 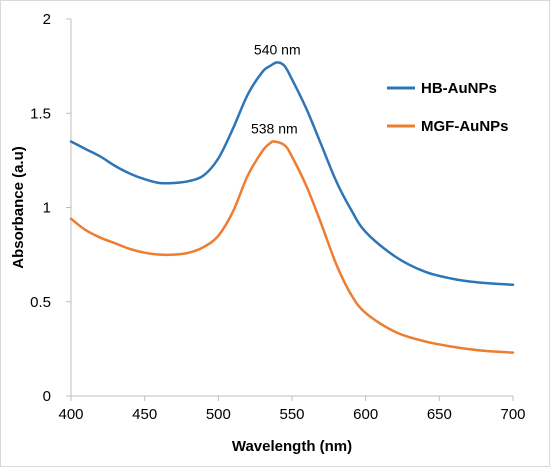 What do you see at coordinates (47, 208) in the screenshot?
I see `y-tick-label: 1` at bounding box center [47, 208].